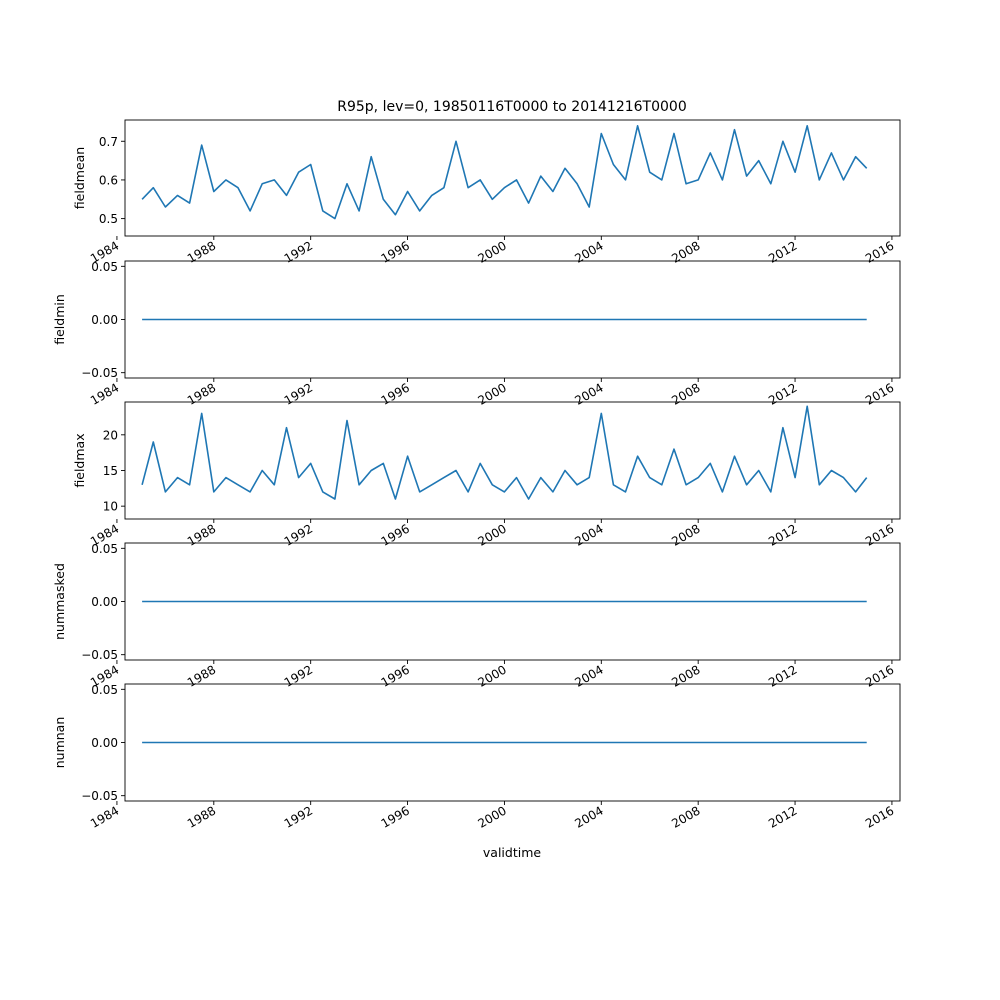 The image size is (1000, 1000). Describe the element at coordinates (491, 816) in the screenshot. I see `numnan-xtick-label: 2000` at that location.